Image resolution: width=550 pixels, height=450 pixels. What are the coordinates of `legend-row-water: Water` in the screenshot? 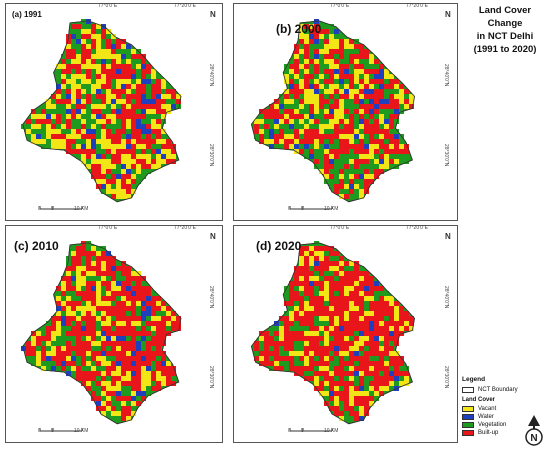 It's located at (504, 417).